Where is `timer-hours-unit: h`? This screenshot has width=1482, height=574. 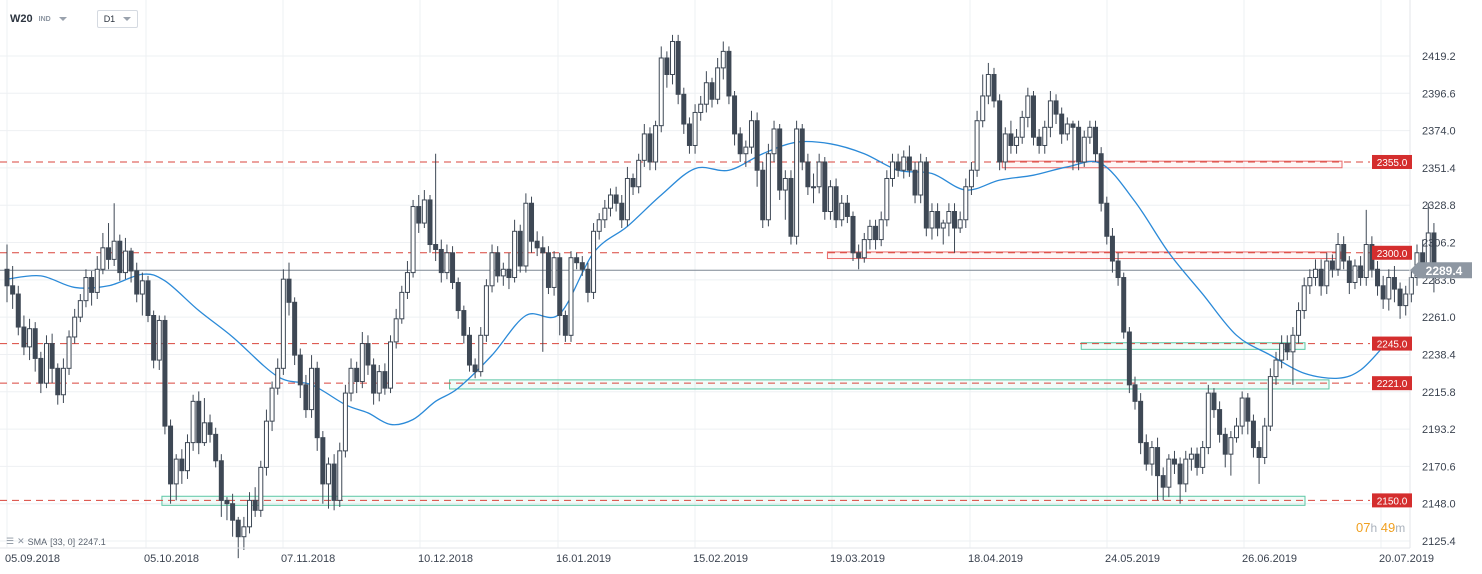
timer-hours-unit: h is located at coordinates (1374, 528).